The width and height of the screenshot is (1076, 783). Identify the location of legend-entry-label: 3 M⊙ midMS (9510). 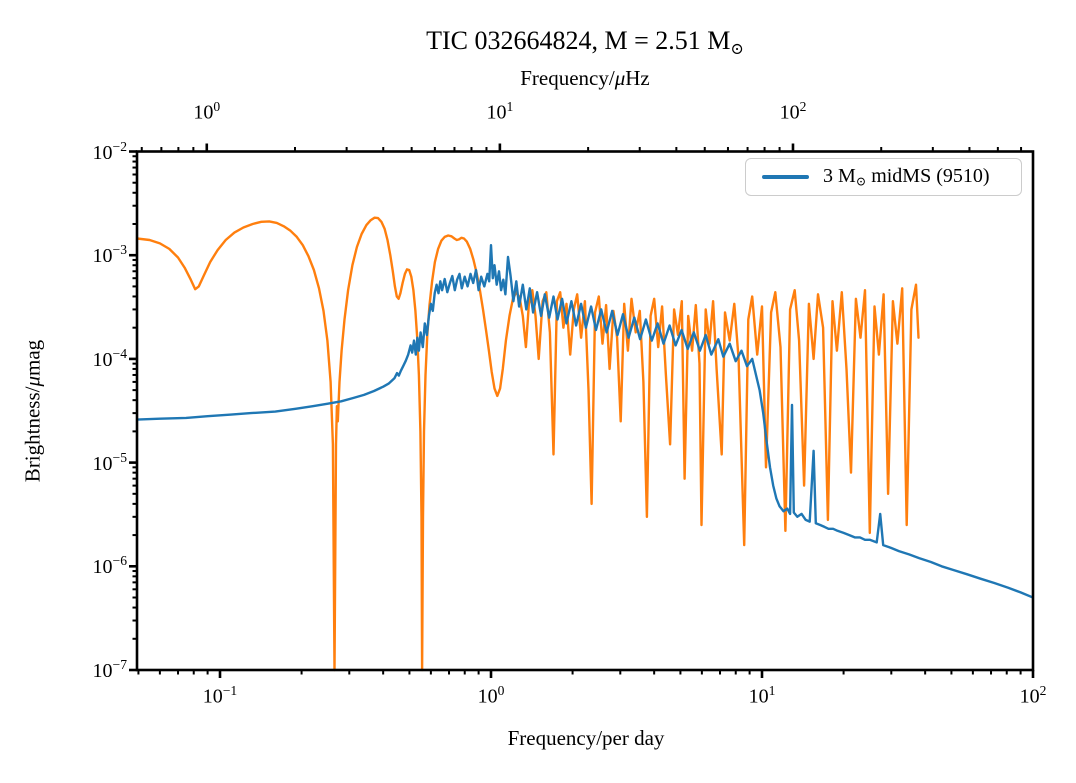
(906, 176).